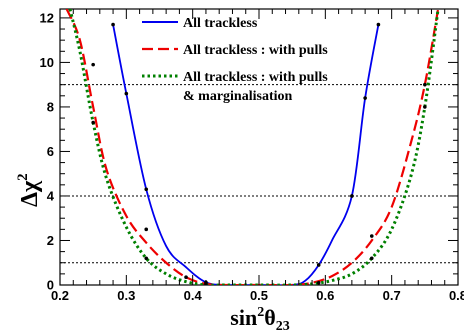  I want to click on legend-label-1: All trackless, so click(220, 23).